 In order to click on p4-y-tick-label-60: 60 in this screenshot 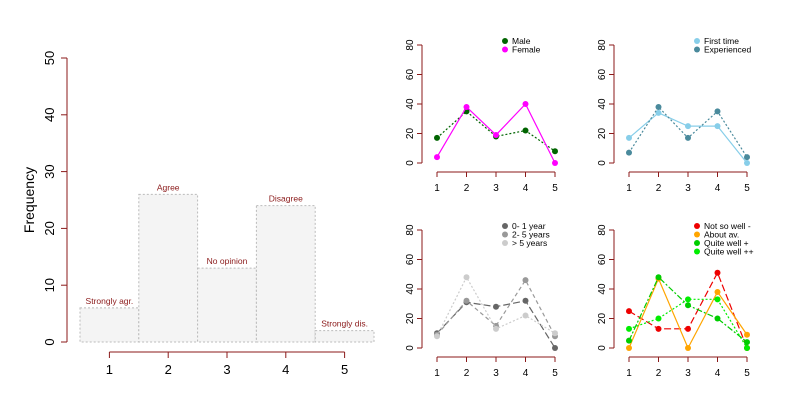, I will do `click(602, 260)`.